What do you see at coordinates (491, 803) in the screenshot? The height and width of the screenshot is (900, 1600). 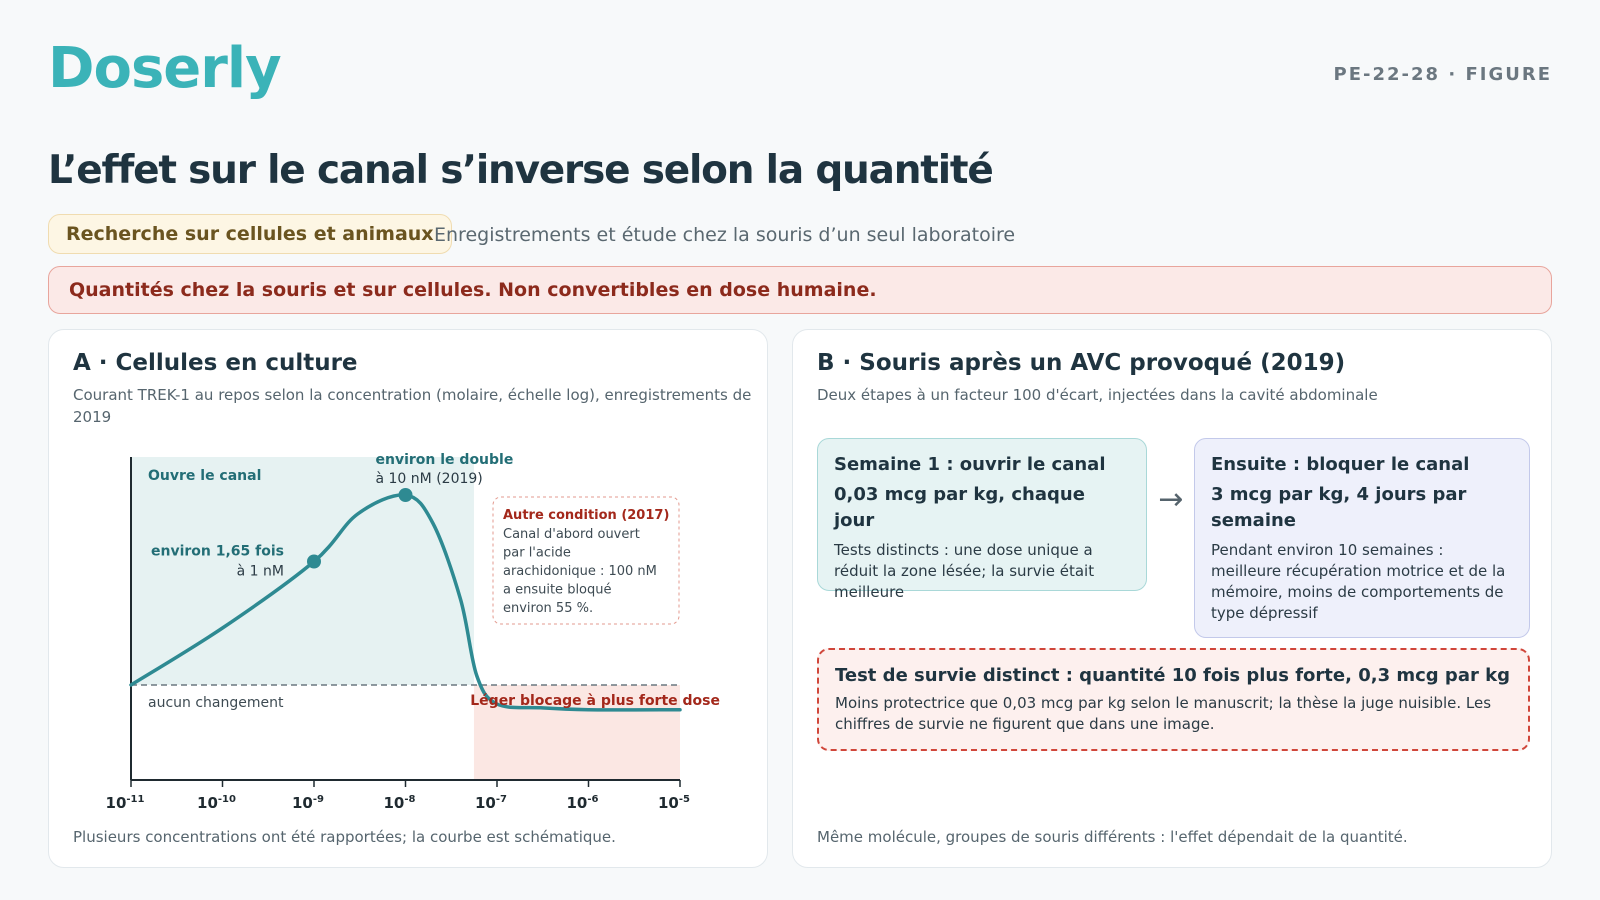 I see `x-tick-label: 10-7` at bounding box center [491, 803].